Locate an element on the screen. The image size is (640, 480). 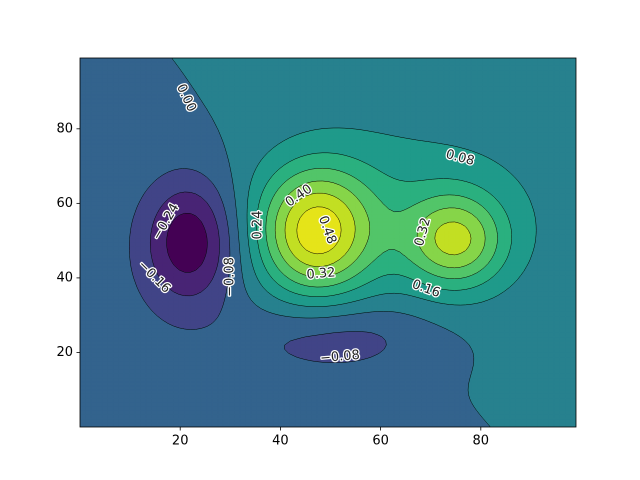
contour-band is located at coordinates (319, 230).